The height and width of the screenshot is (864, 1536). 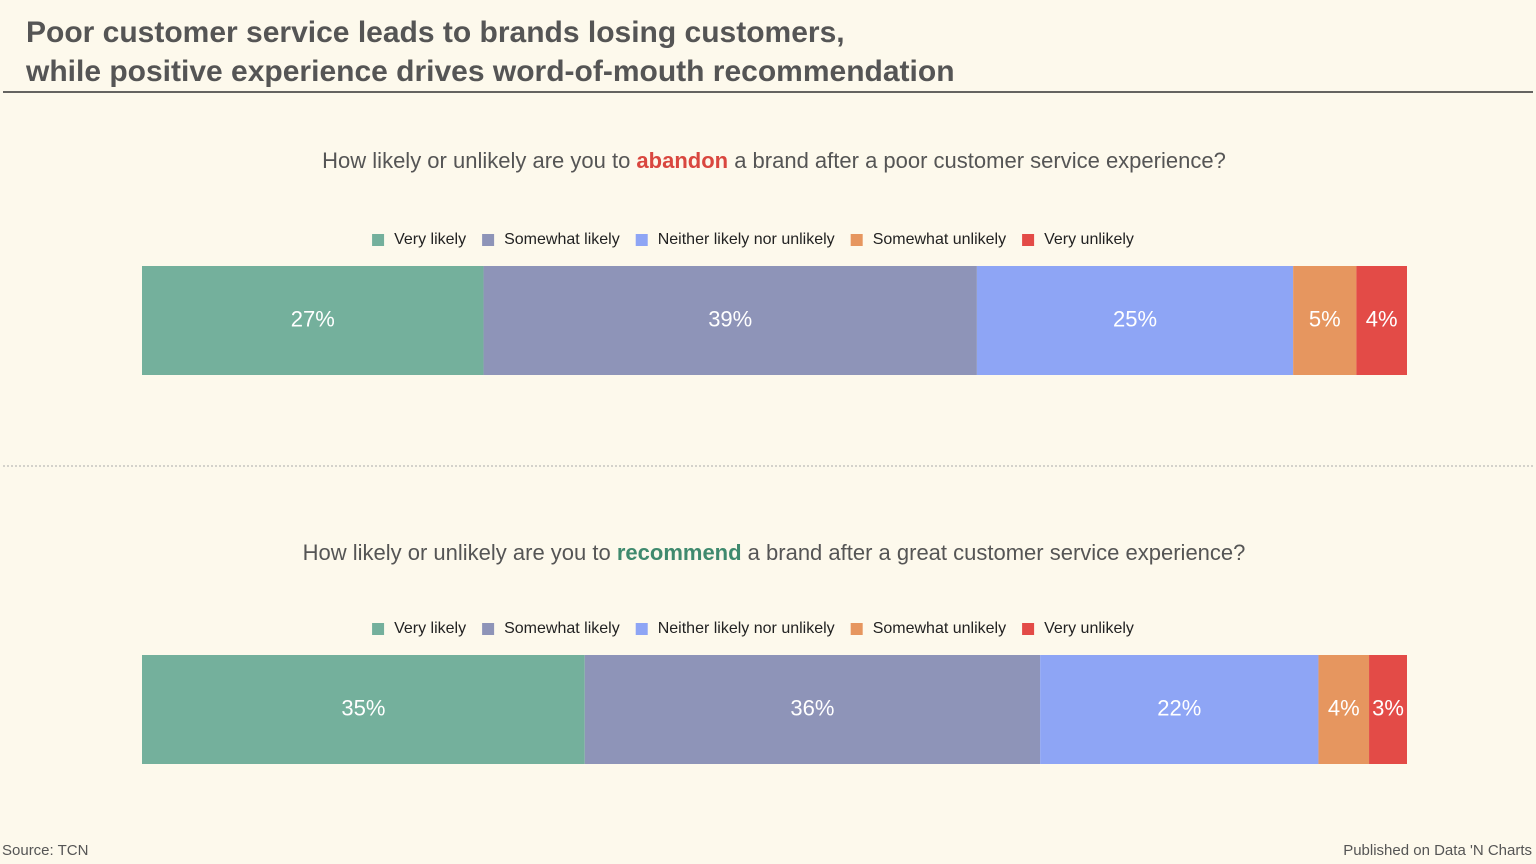 I want to click on value-label: 22%, so click(x=1179, y=707).